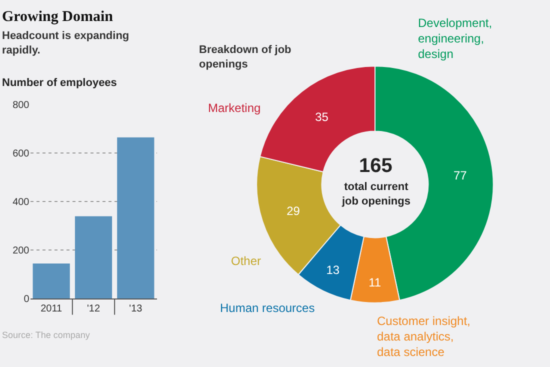 This screenshot has height=367, width=550. Describe the element at coordinates (333, 269) in the screenshot. I see `data-label: 13` at that location.